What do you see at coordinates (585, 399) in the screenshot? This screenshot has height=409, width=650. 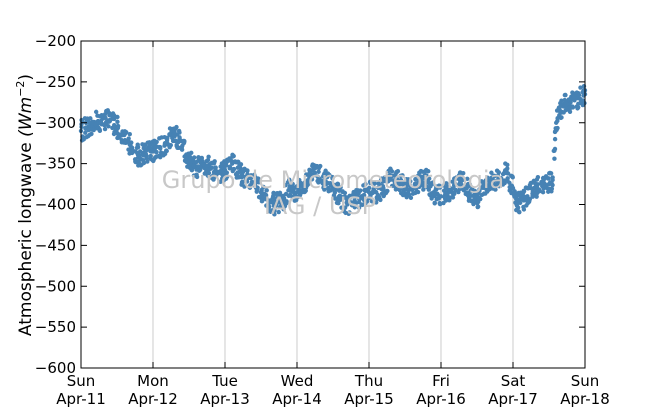 I see `x-tick-label-date: Apr-18` at bounding box center [585, 399].